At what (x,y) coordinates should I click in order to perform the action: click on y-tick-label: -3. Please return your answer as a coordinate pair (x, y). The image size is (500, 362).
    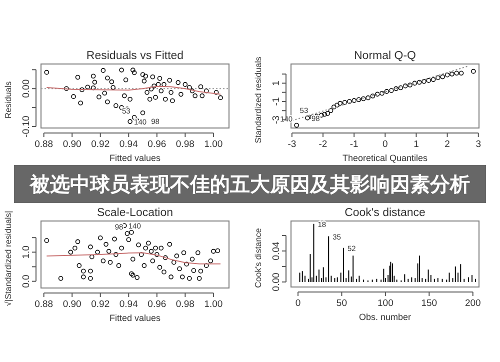
    Looking at the image, I should click on (276, 120).